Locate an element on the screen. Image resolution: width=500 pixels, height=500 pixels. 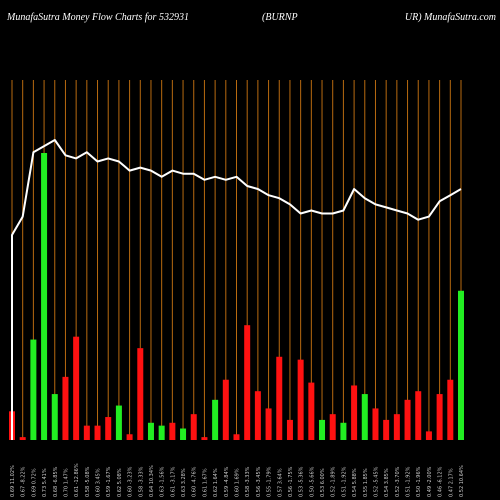
x-tick-label: 0.60 1.69% is located at coordinates (238, 482).